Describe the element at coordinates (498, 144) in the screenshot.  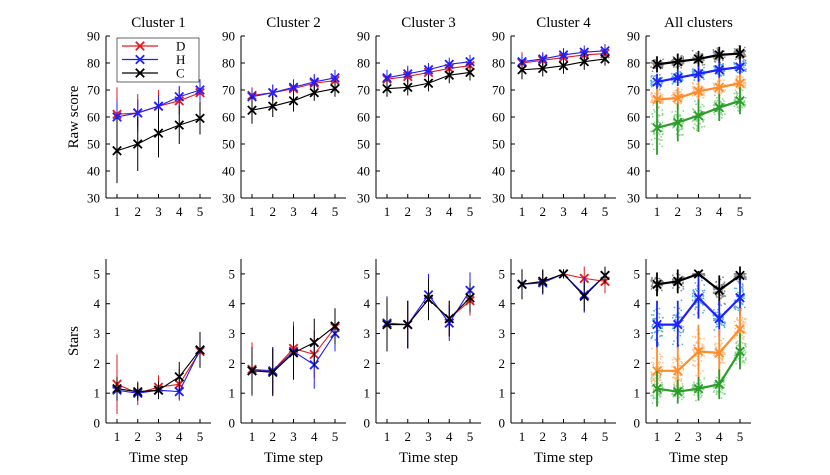
I see `y-tick-label: 50` at that location.